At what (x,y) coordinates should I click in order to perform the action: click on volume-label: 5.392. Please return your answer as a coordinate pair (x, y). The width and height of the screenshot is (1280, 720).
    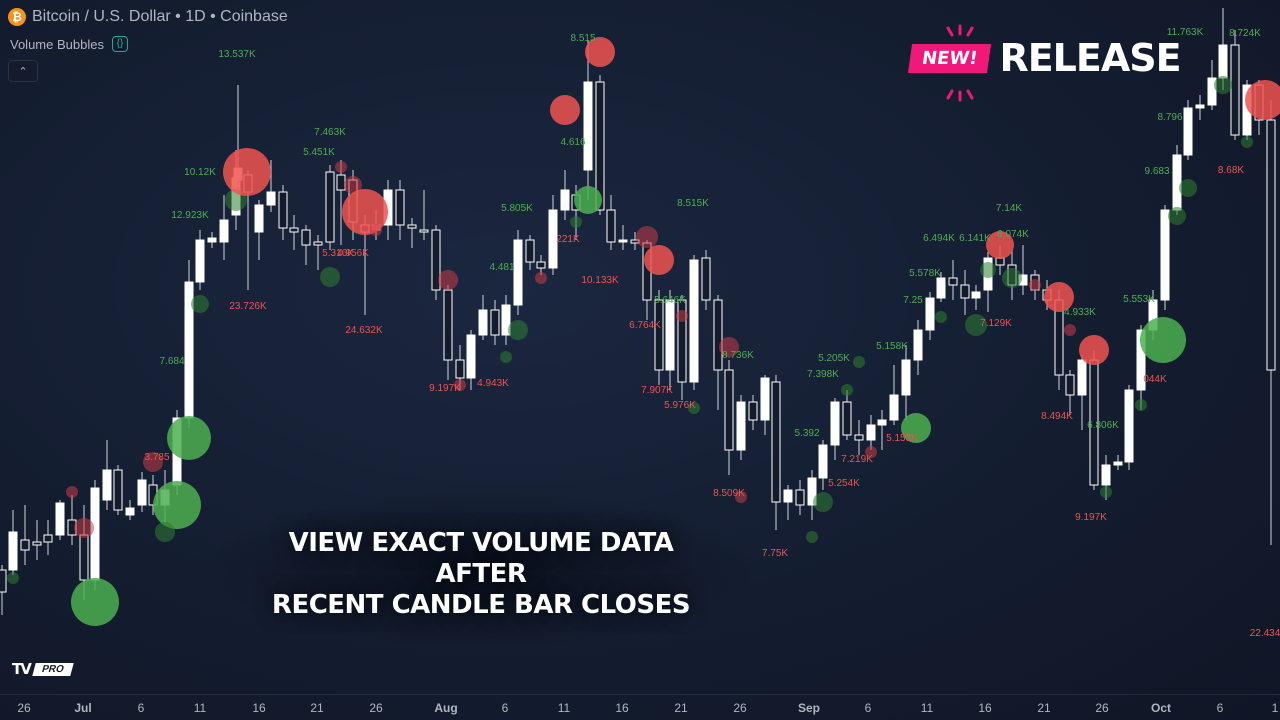
    Looking at the image, I should click on (806, 433).